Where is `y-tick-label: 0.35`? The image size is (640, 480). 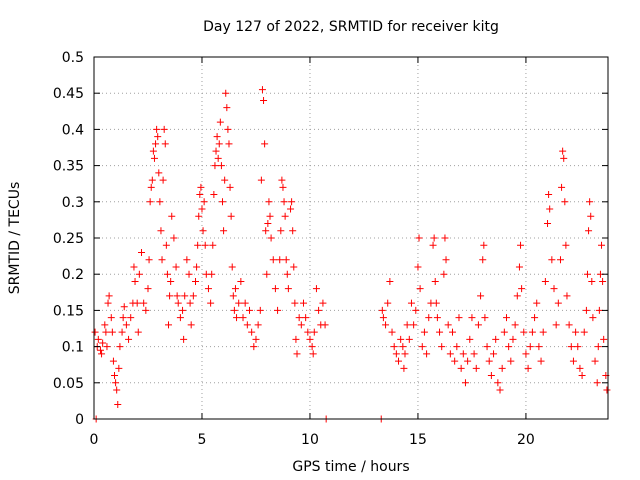
y-tick-label: 0.35 is located at coordinates (68, 167).